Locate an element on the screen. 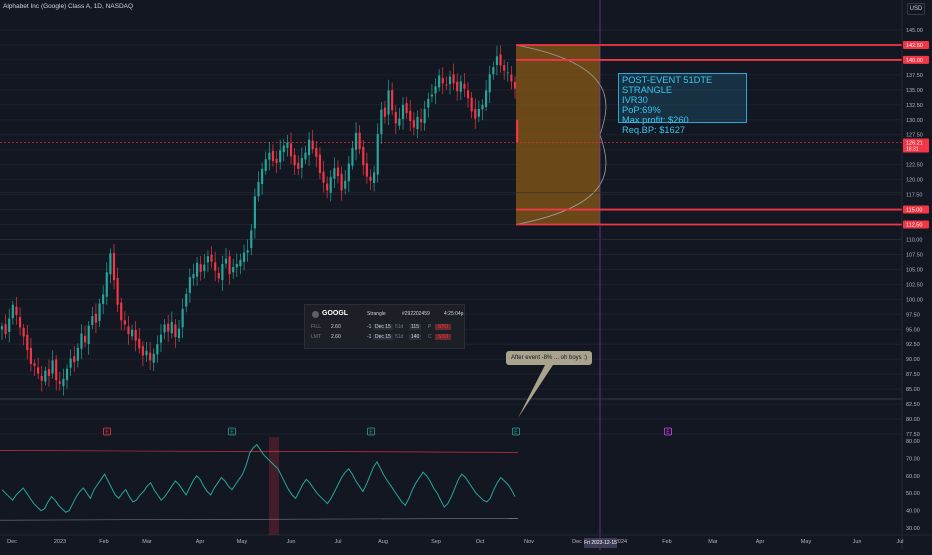 This screenshot has height=555, width=932. order-expiry: Dec 15 is located at coordinates (383, 327).